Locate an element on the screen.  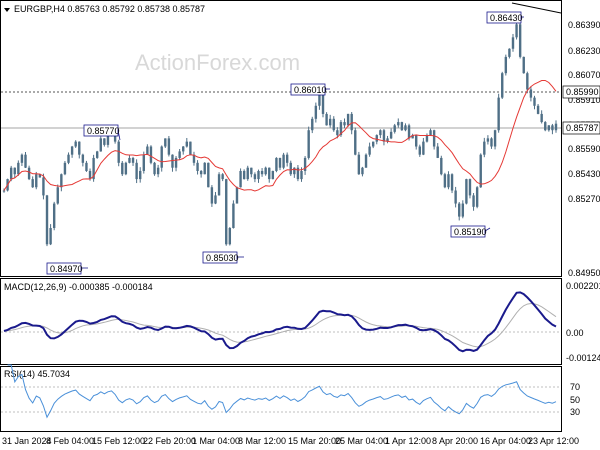
y-tick: 0.86070 is located at coordinates (584, 75).